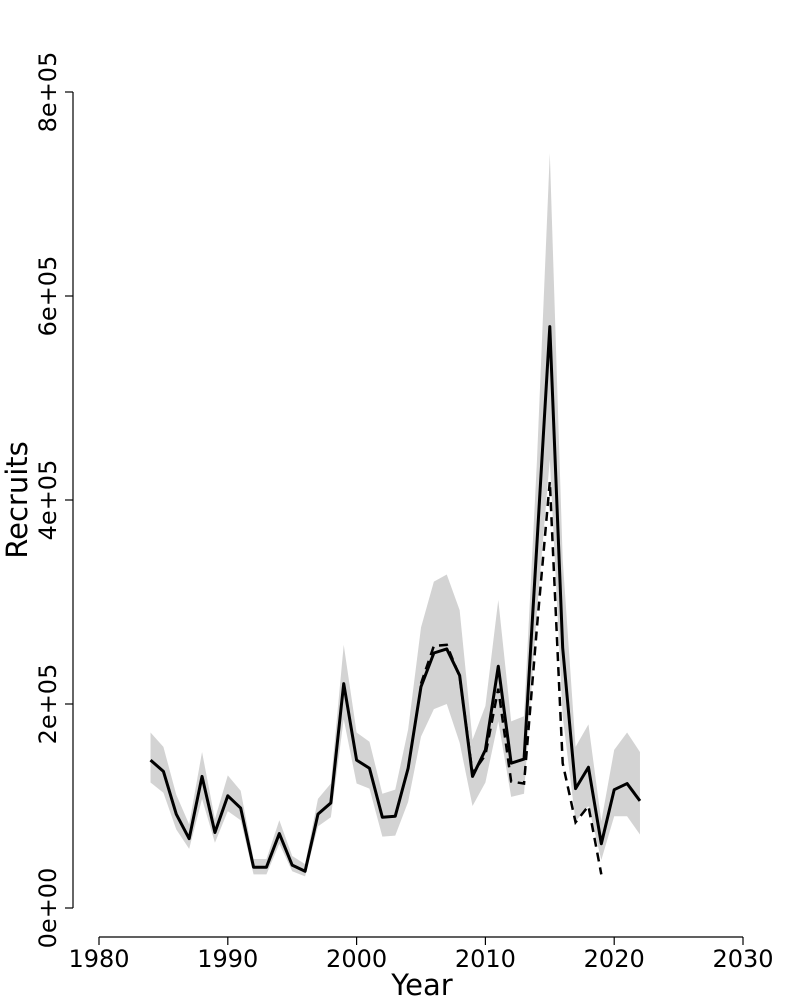 The image size is (800, 1000). What do you see at coordinates (485, 959) in the screenshot?
I see `x-tick-label: 2010` at bounding box center [485, 959].